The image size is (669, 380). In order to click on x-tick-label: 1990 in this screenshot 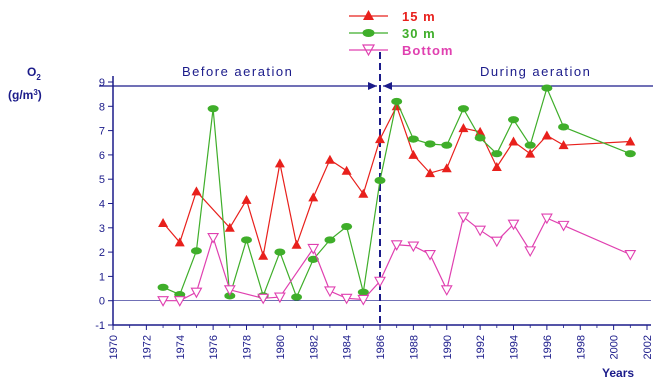, I will do `click(448, 347)`.